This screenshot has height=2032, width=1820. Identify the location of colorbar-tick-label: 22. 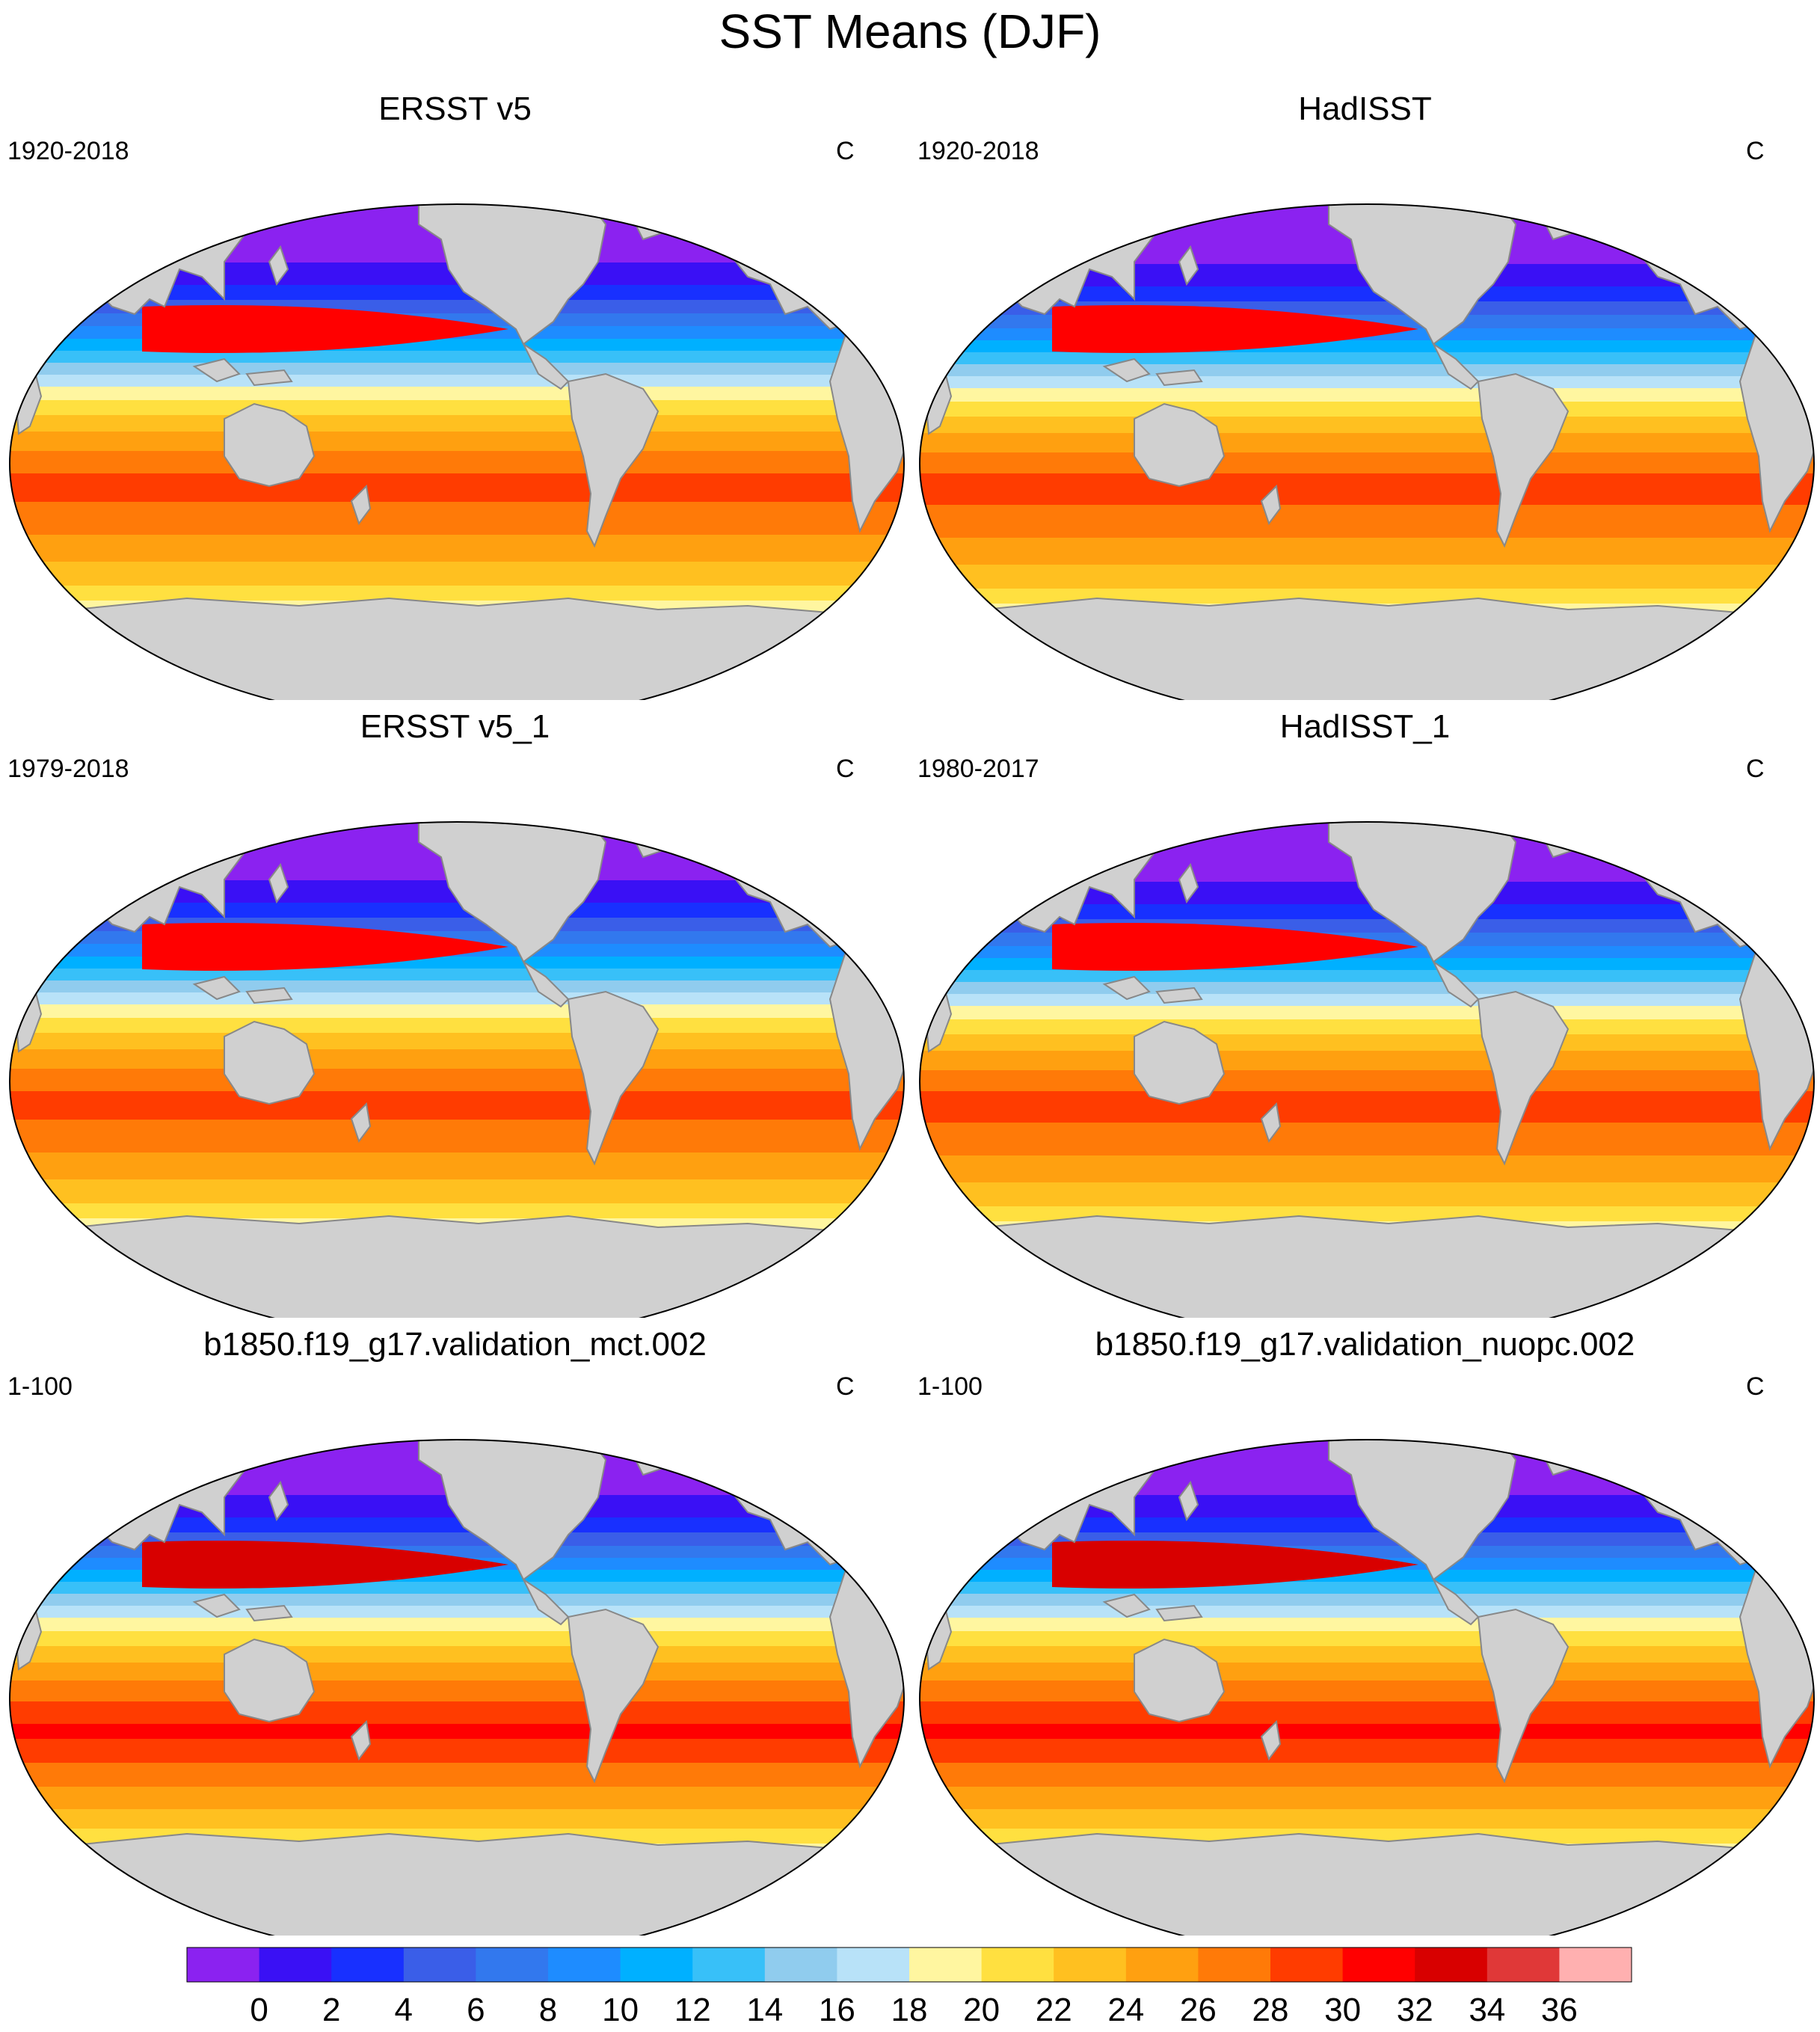
(1054, 2010).